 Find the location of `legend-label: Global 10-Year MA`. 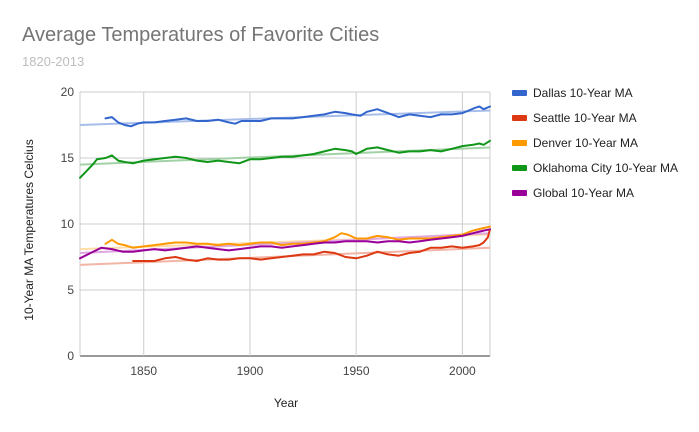

legend-label: Global 10-Year MA is located at coordinates (583, 193).